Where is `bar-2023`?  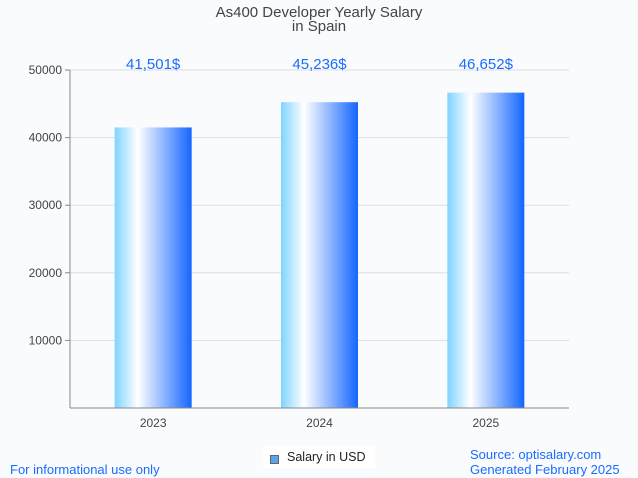 bar-2023 is located at coordinates (153, 267).